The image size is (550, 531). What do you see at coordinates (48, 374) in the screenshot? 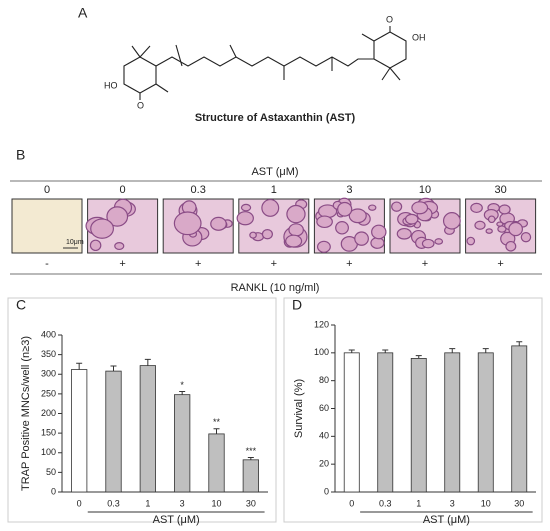
I see `y-tick-label: 300` at bounding box center [48, 374].